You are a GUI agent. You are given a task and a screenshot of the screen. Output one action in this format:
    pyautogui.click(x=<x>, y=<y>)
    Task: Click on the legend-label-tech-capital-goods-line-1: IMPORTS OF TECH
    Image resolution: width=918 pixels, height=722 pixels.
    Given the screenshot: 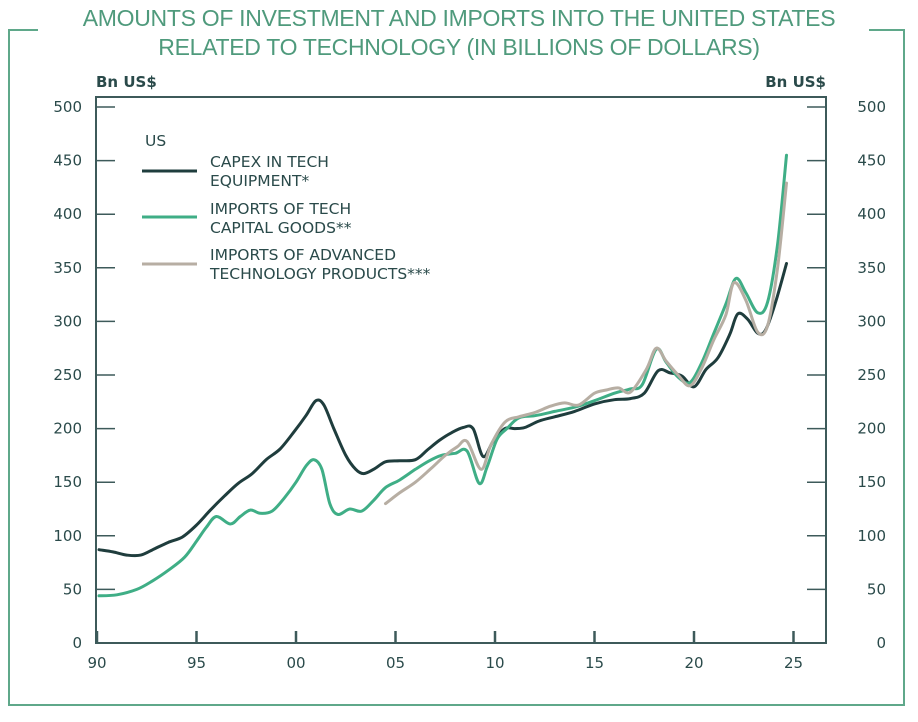 What is the action you would take?
    pyautogui.click(x=280, y=209)
    